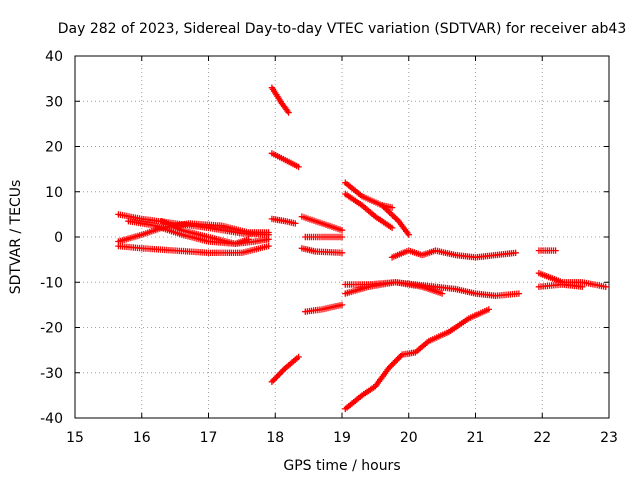 This screenshot has width=640, height=480. What do you see at coordinates (54, 193) in the screenshot?
I see `y-tick-label: 10` at bounding box center [54, 193].